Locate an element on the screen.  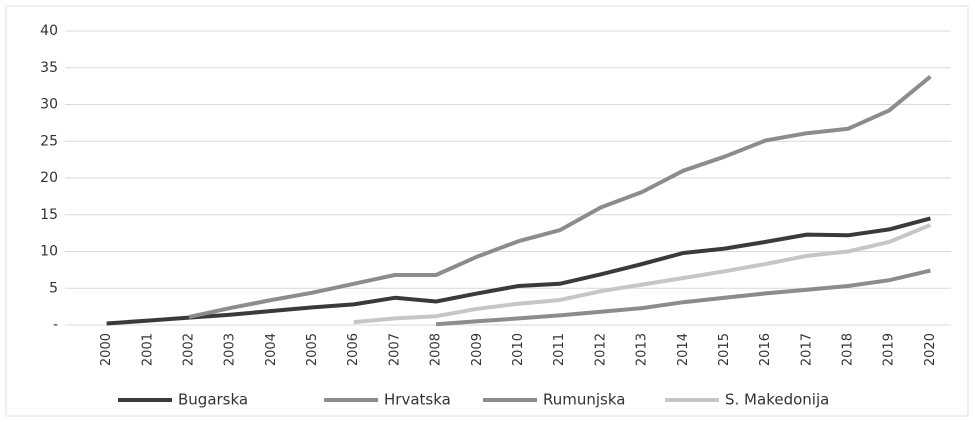
x-tick-label: 2001 is located at coordinates (147, 349).